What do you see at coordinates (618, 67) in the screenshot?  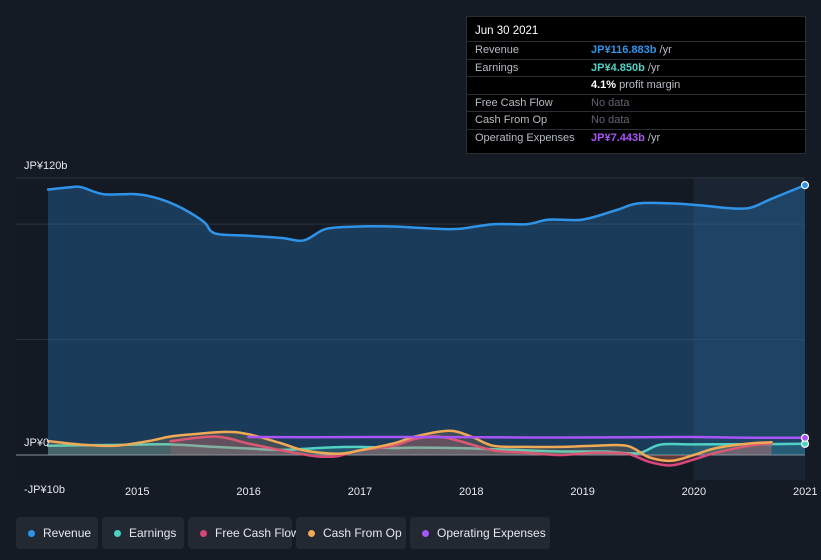 I see `tooltip-value-text: JP¥4.850b` at bounding box center [618, 67].